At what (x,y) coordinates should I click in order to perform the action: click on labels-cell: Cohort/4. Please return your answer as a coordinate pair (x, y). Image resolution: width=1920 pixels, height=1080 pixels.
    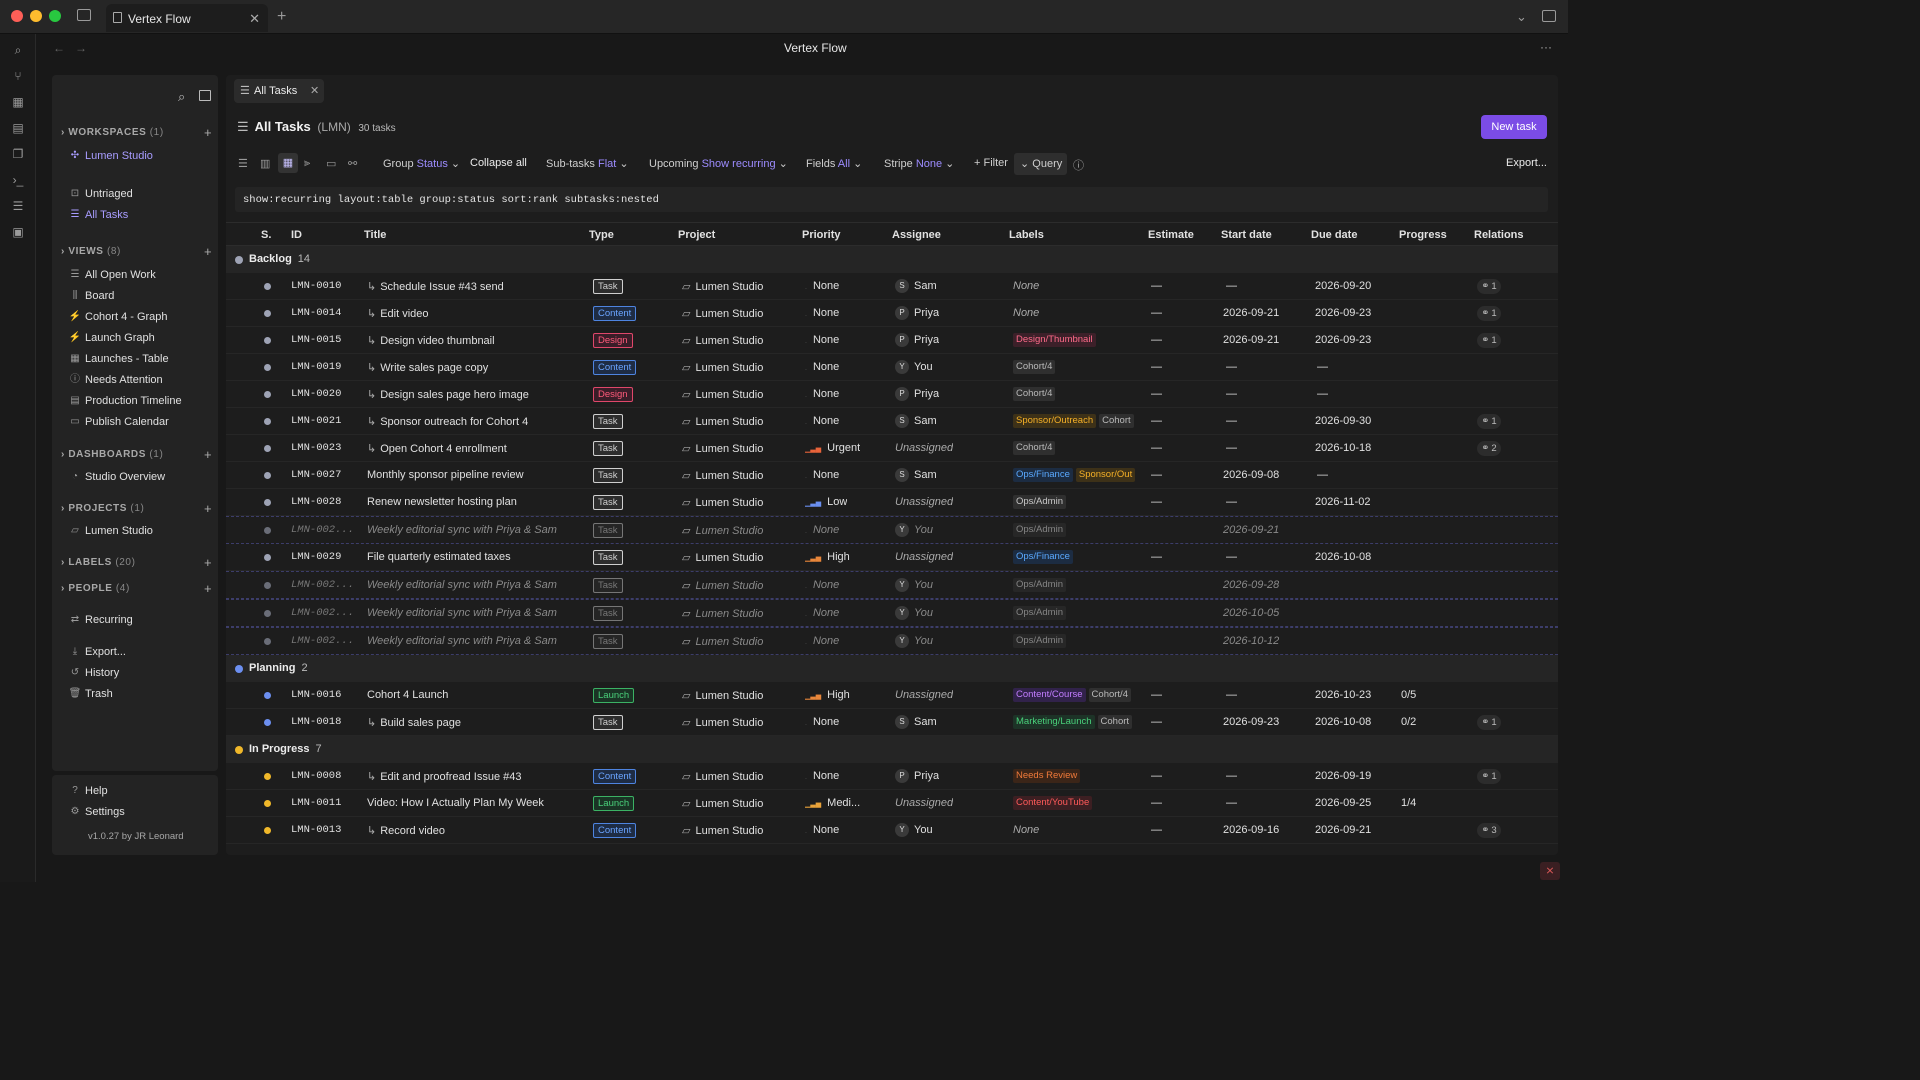
    Looking at the image, I should click on (1077, 367).